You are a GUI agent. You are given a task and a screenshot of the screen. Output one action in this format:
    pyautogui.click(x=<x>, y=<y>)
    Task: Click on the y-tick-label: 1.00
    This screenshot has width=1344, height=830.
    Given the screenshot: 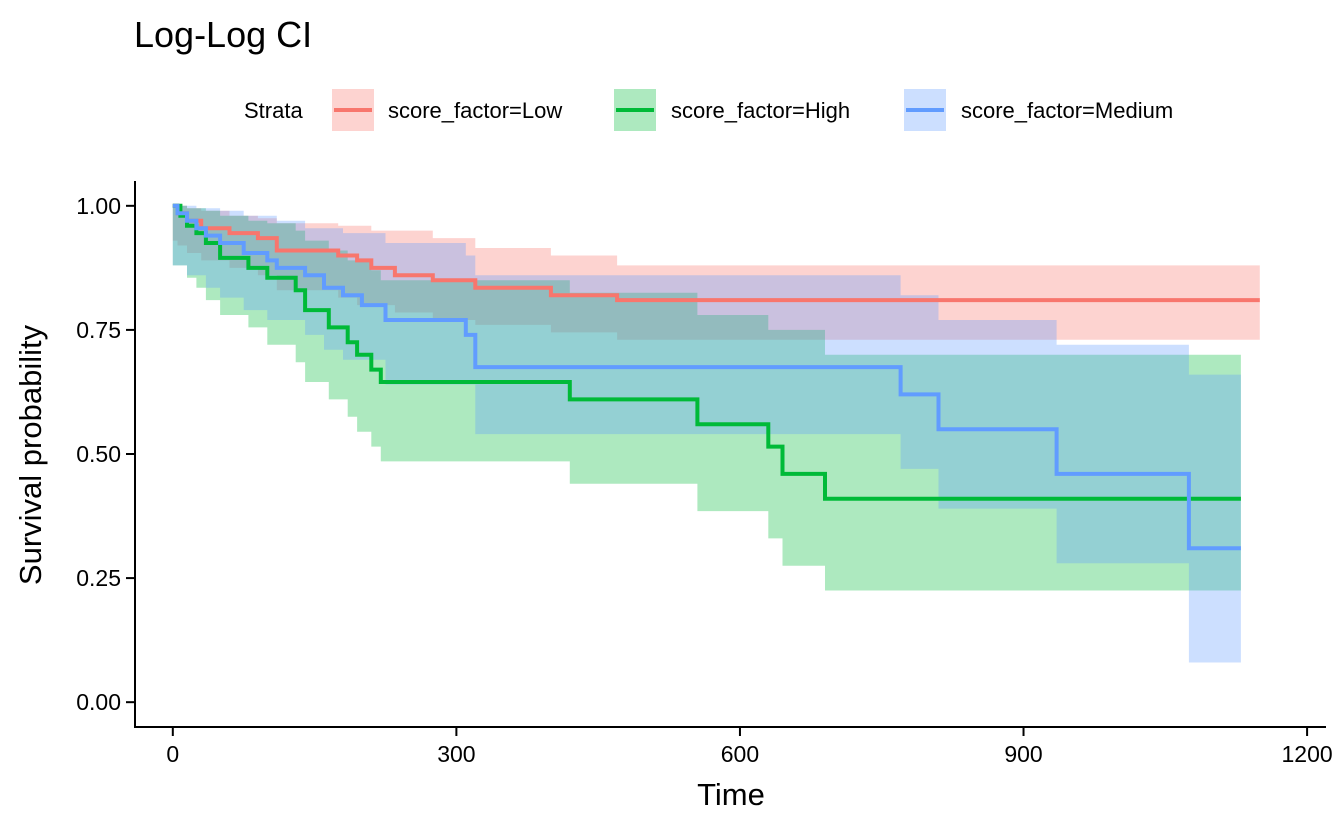 What is the action you would take?
    pyautogui.click(x=98, y=206)
    